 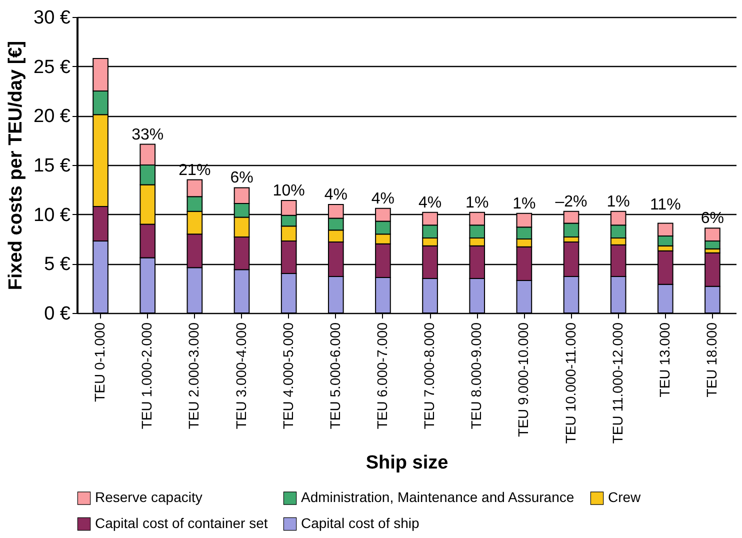 What do you see at coordinates (437, 497) in the screenshot?
I see `legend-label: Administration, Maintenance and Assurance` at bounding box center [437, 497].